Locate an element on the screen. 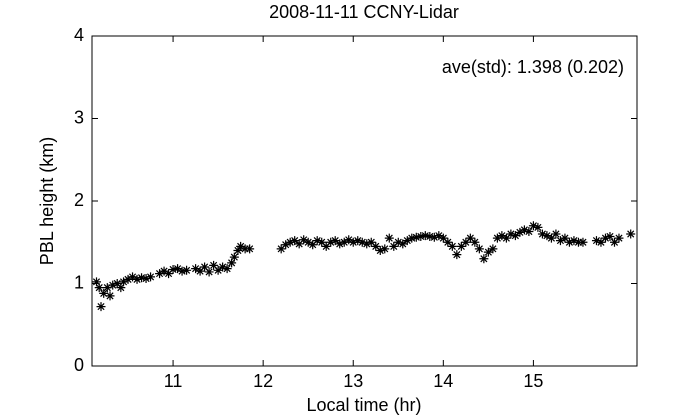  y-tick-label: 2 is located at coordinates (79, 200).